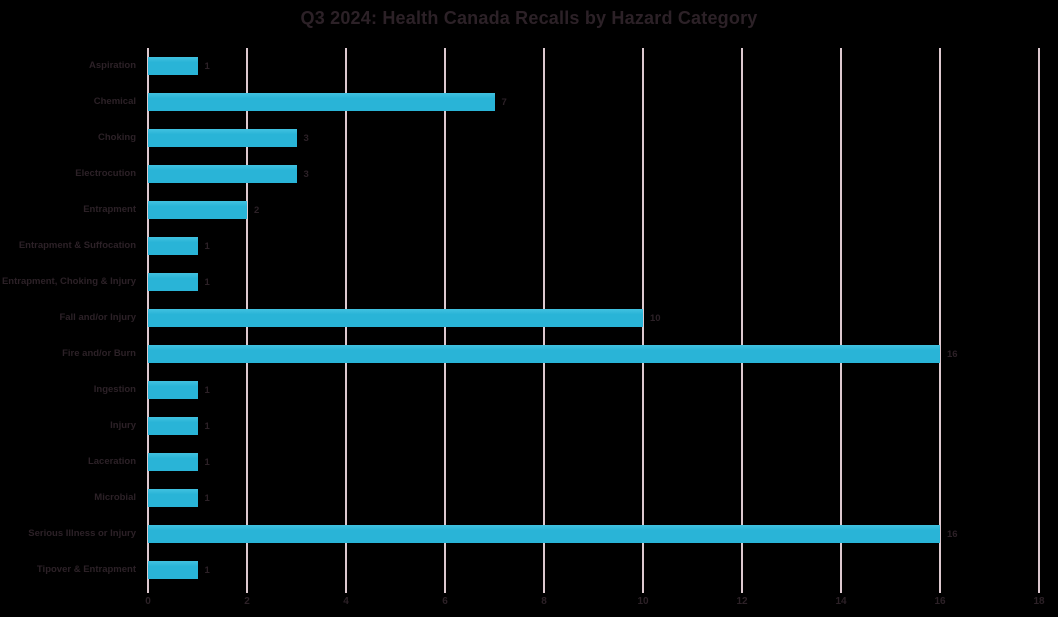 This screenshot has height=617, width=1058. What do you see at coordinates (529, 210) in the screenshot?
I see `bar-row: Entrapment 2` at bounding box center [529, 210].